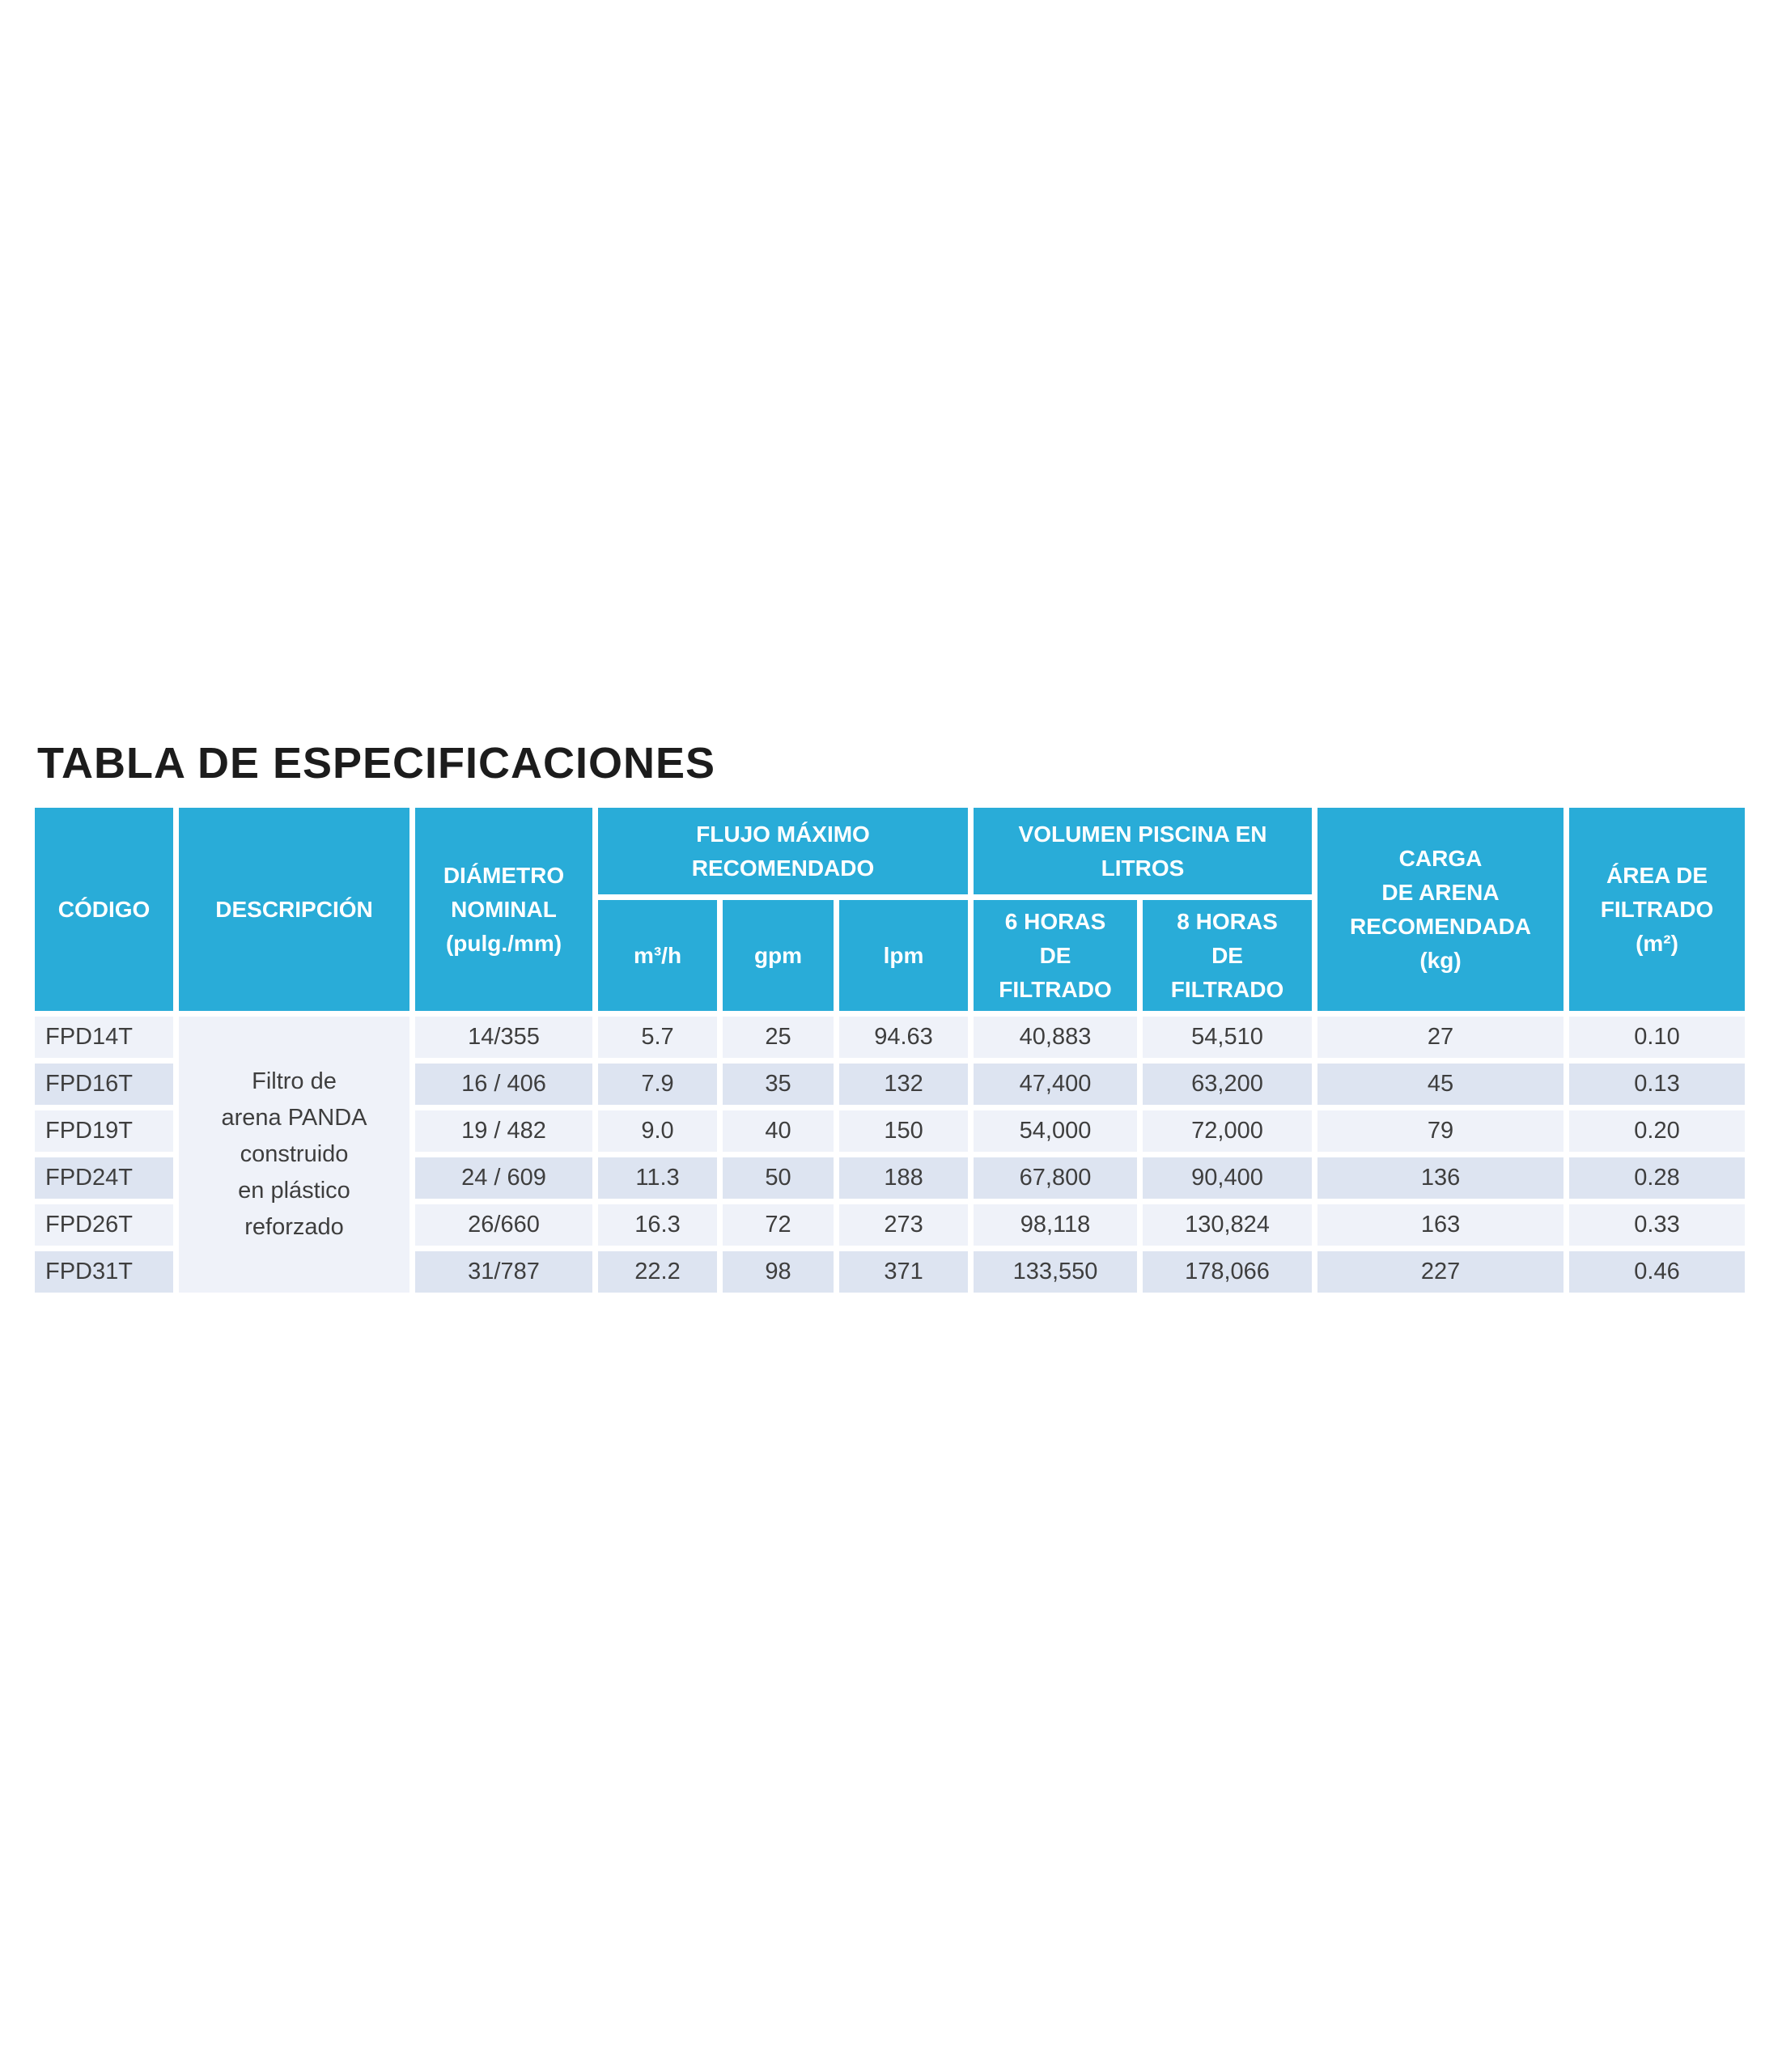 This screenshot has width=1782, height=2072. I want to click on cell-carga: 136, so click(1440, 1178).